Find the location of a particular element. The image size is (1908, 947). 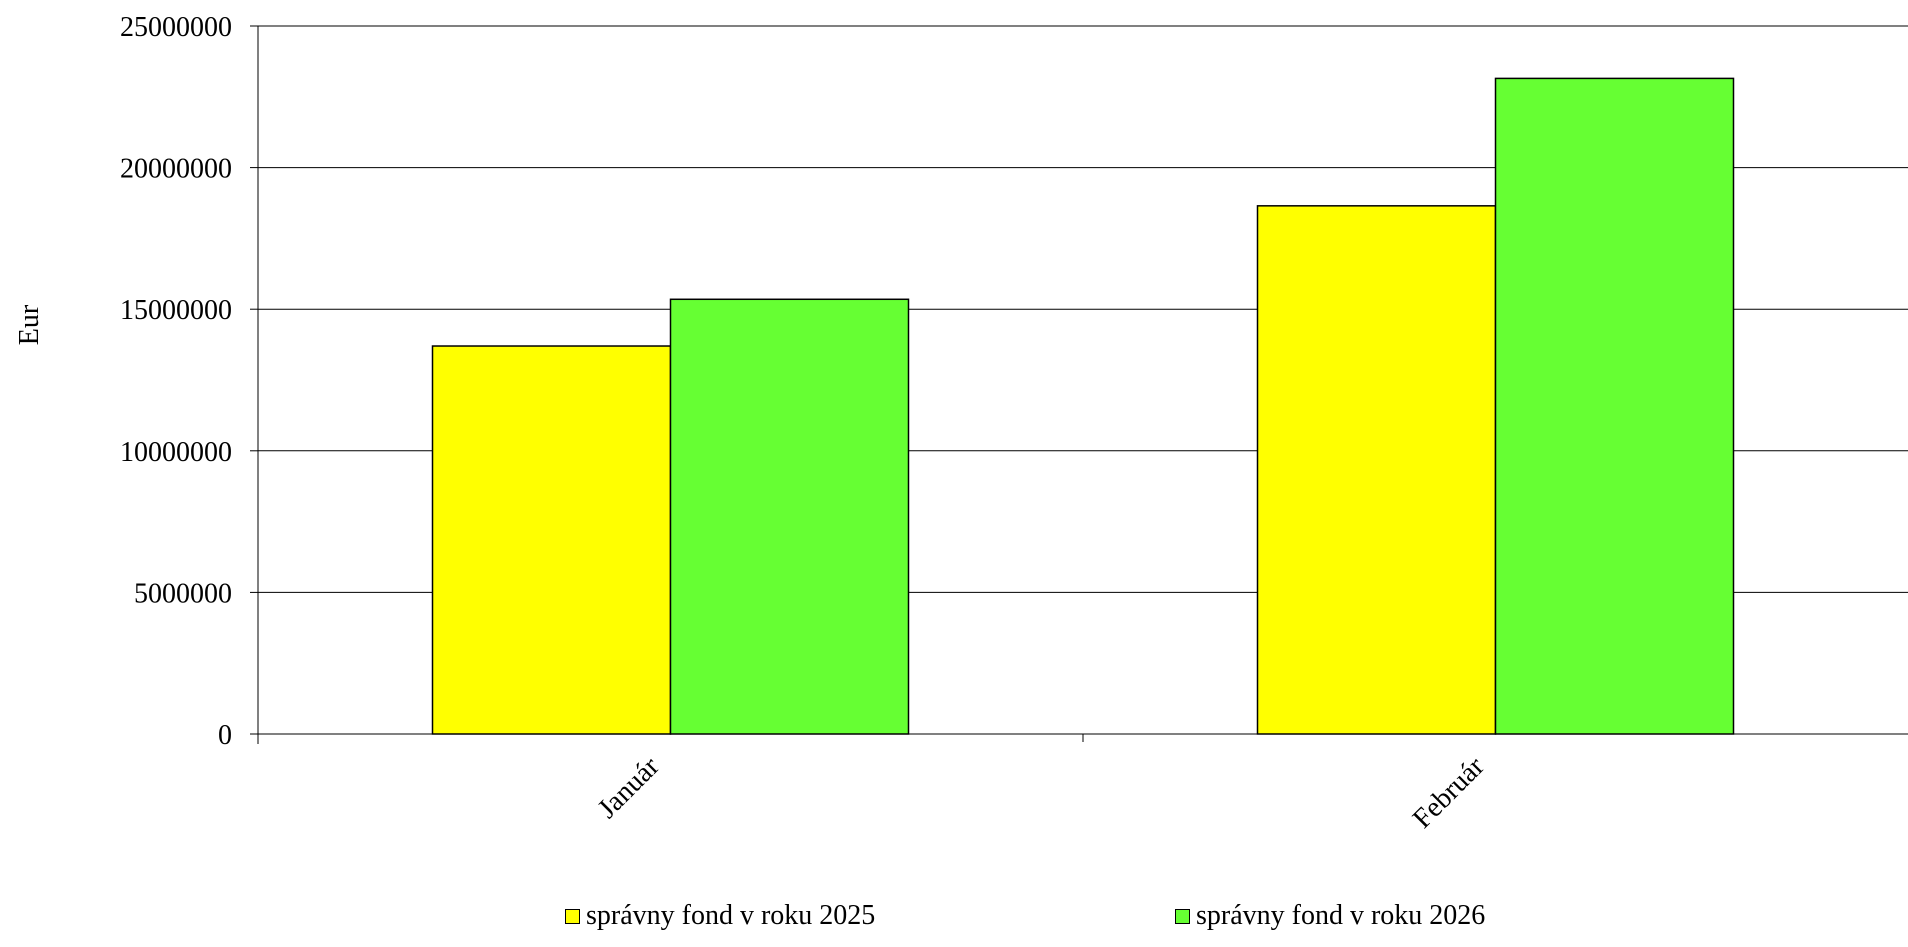

legend-item-series-2: správny fond v roku 2026 is located at coordinates (1330, 916).